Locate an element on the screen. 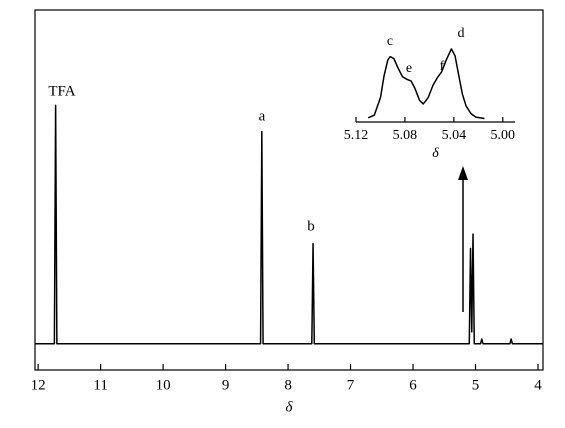  x-tick-label: 7 is located at coordinates (351, 385).